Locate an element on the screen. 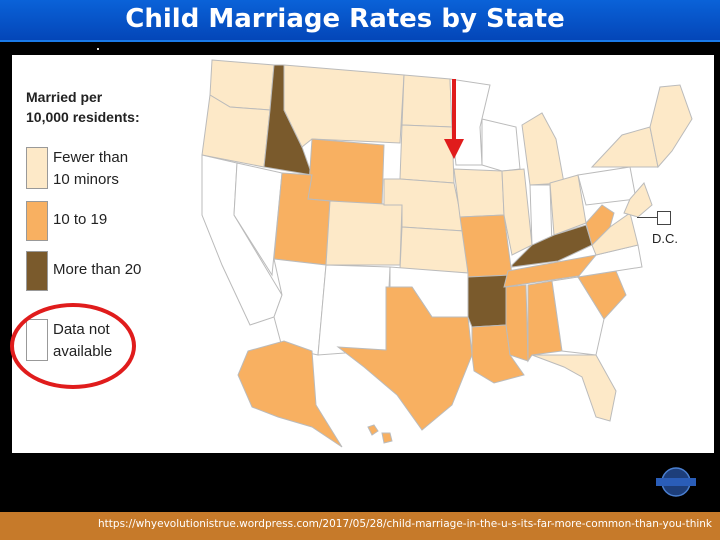 Image resolution: width=720 pixels, height=540 pixels. state-arizona is located at coordinates (300, 307).